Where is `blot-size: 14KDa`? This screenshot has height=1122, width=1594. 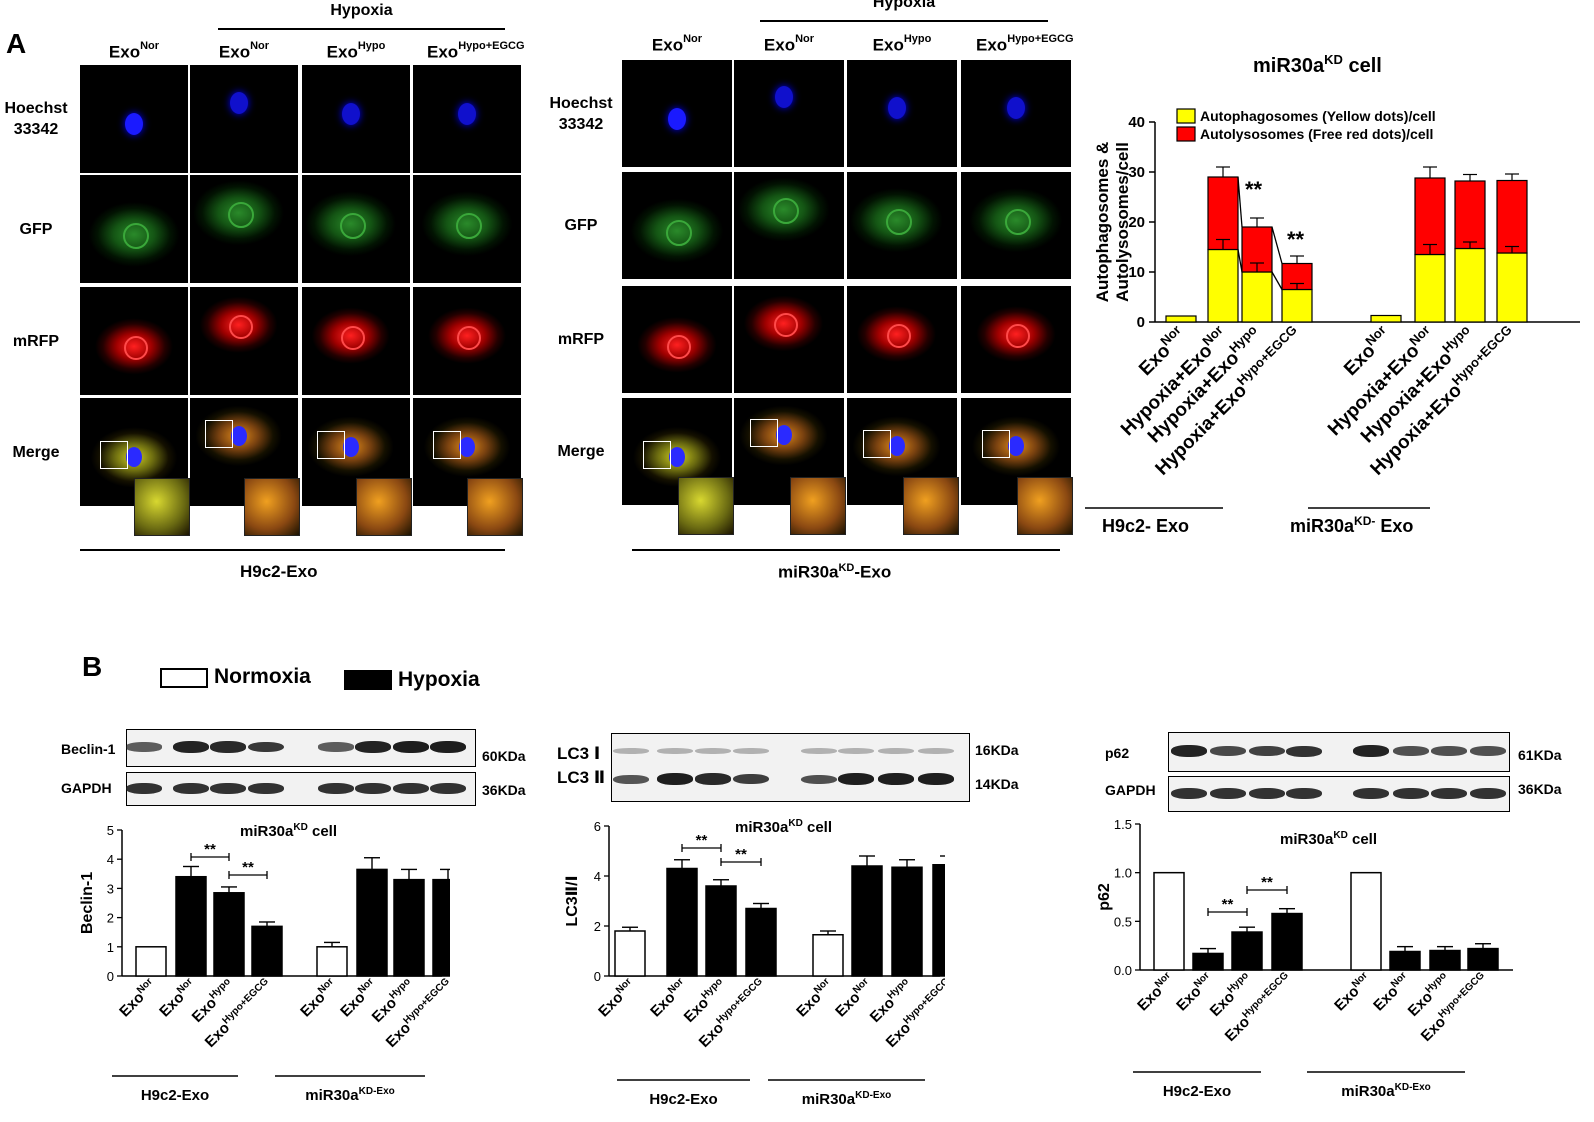 blot-size: 14KDa is located at coordinates (997, 784).